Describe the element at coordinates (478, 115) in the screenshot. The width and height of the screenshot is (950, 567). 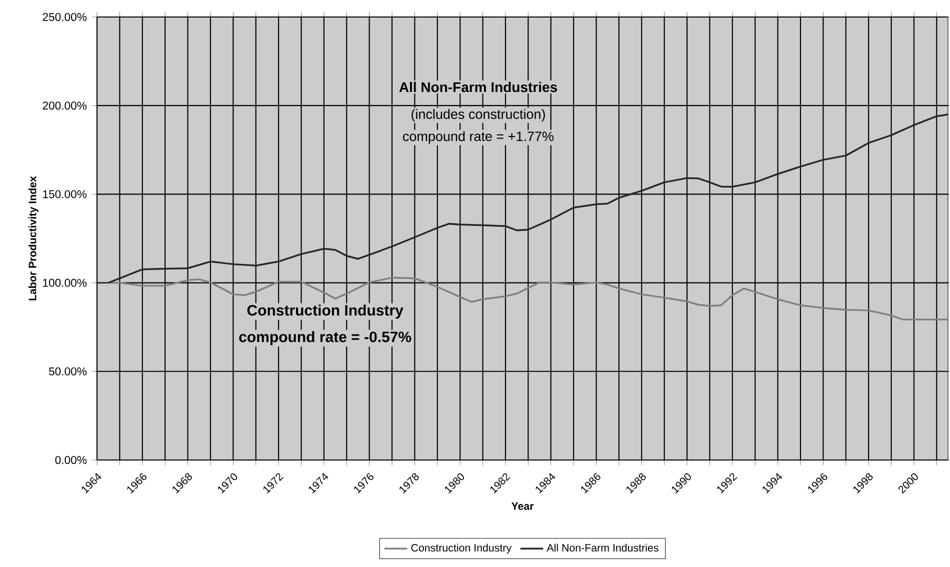
I see `annotation: (includes construction)` at that location.